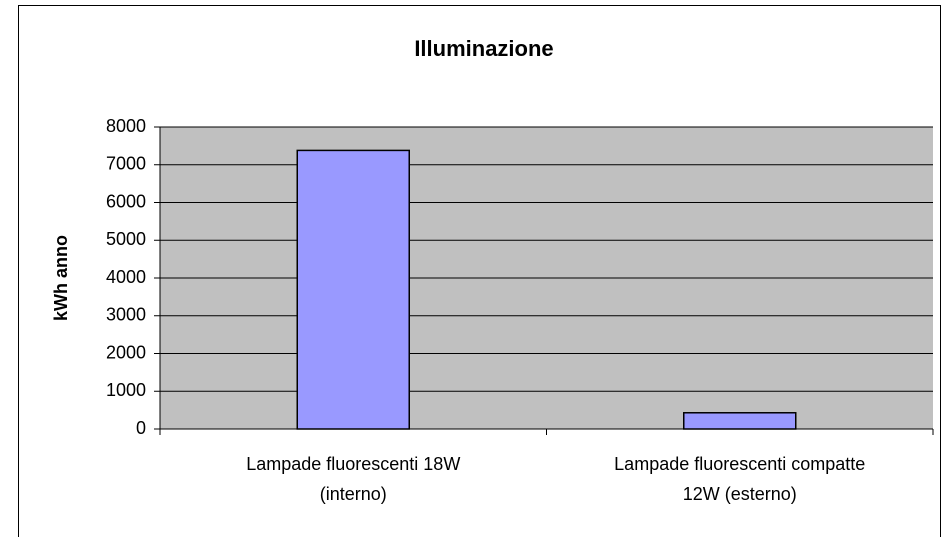 The image size is (949, 537). Describe the element at coordinates (126, 315) in the screenshot. I see `y-tick-label: 3000` at that location.